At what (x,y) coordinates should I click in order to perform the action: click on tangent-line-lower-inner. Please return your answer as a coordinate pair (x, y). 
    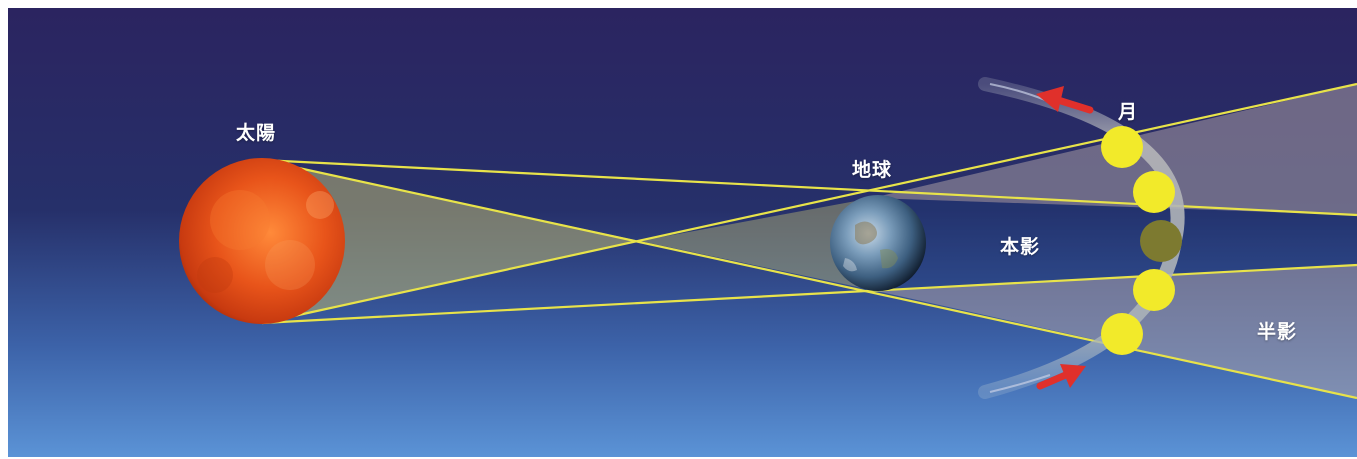
    Looking at the image, I should click on (809, 294).